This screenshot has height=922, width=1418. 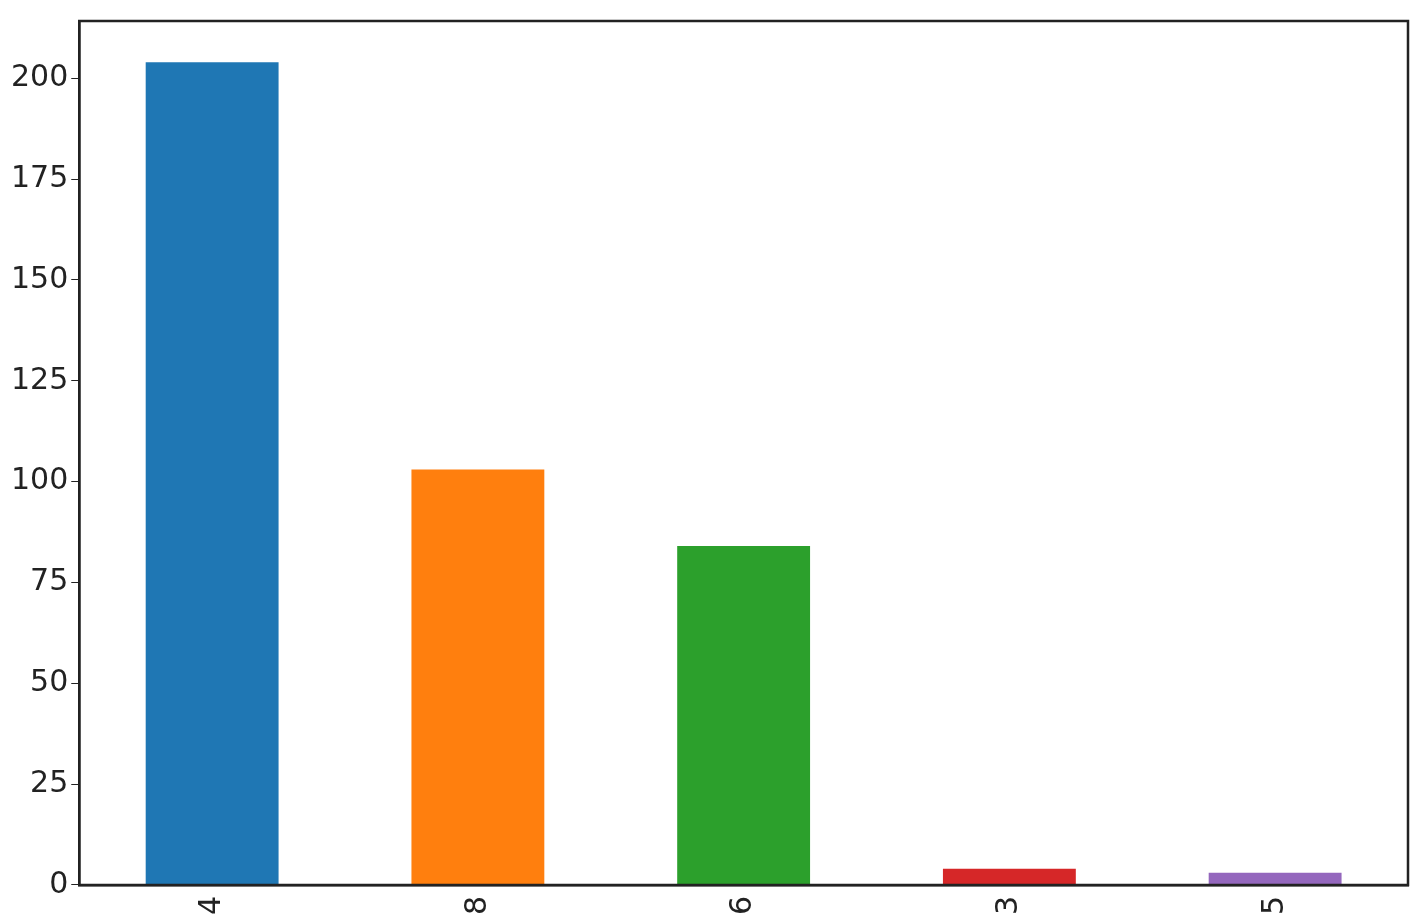 What do you see at coordinates (40, 378) in the screenshot?
I see `y-tick-label: 125` at bounding box center [40, 378].